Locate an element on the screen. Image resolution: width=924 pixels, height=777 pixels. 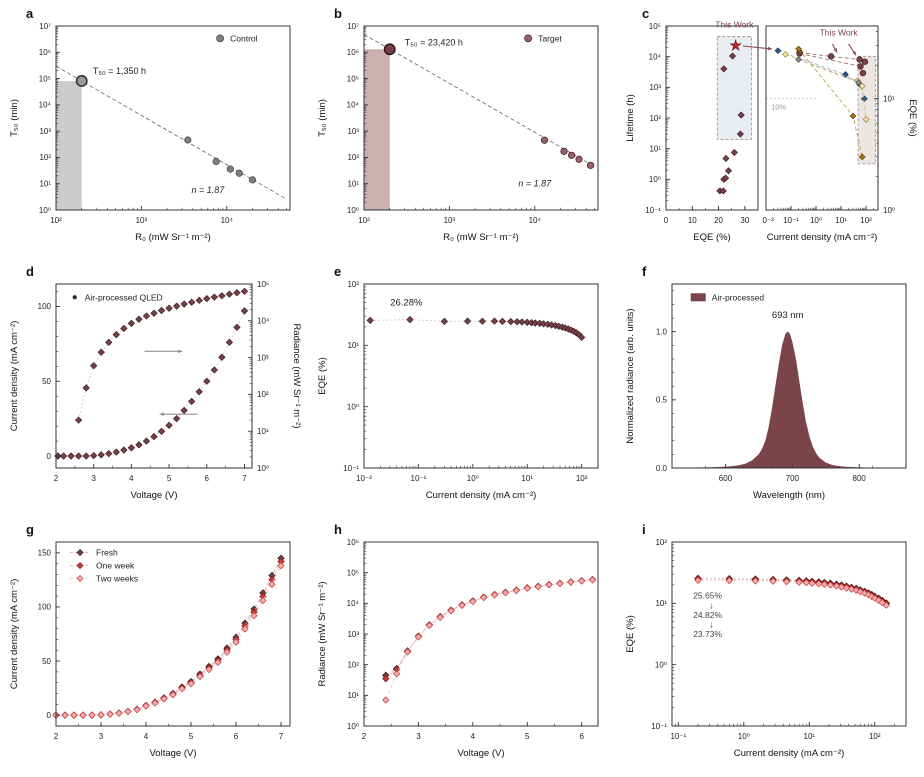
svg-text: 6 is located at coordinates (207, 478).